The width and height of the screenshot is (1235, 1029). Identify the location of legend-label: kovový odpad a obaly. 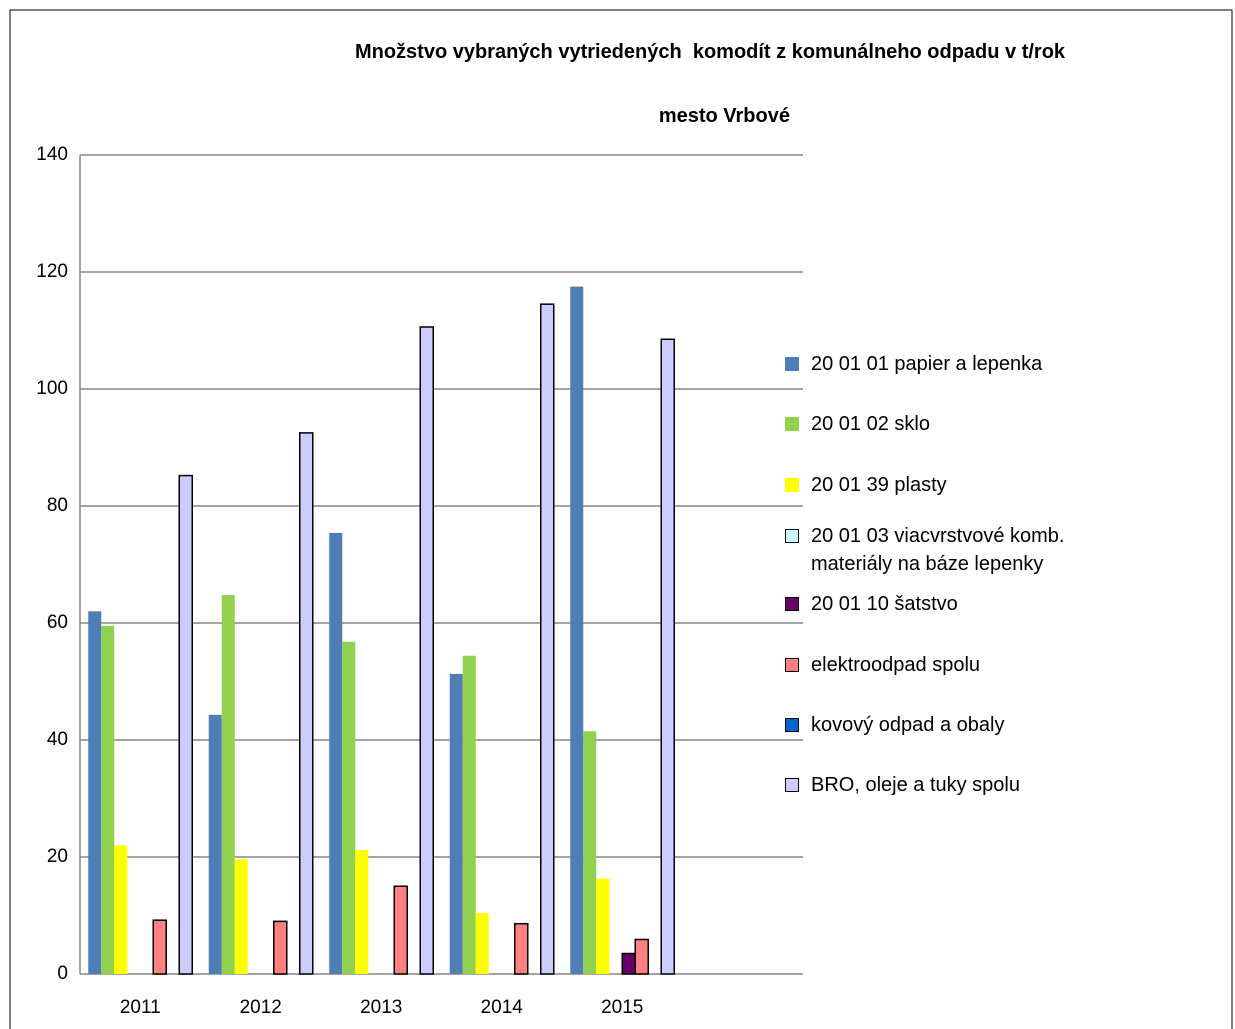
(908, 725).